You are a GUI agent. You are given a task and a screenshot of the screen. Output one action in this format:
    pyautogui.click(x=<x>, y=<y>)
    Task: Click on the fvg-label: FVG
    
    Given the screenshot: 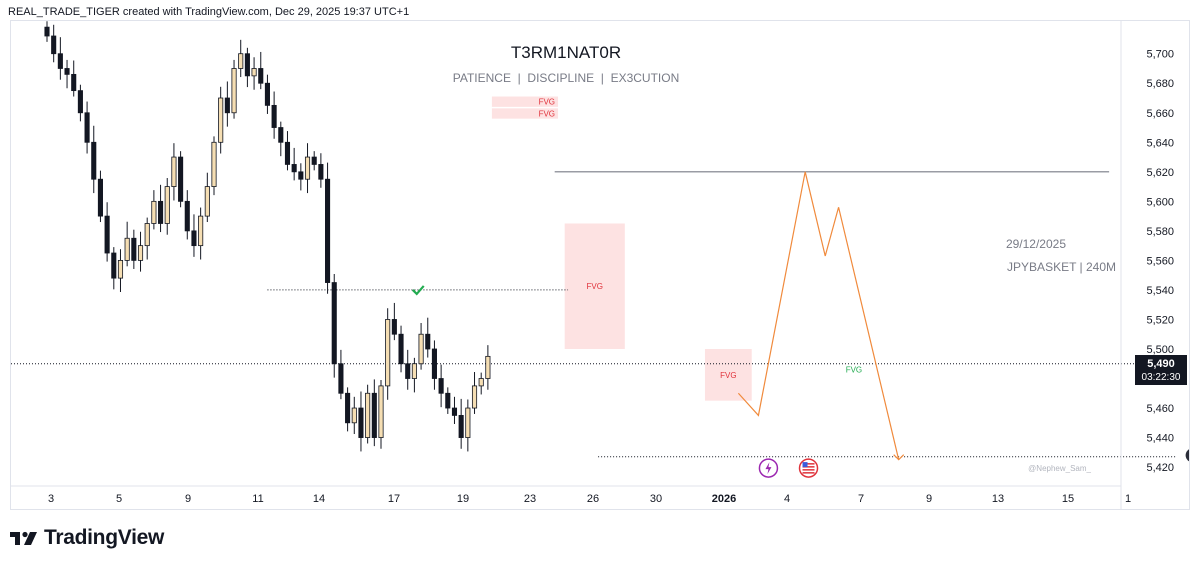 What is the action you would take?
    pyautogui.click(x=547, y=102)
    